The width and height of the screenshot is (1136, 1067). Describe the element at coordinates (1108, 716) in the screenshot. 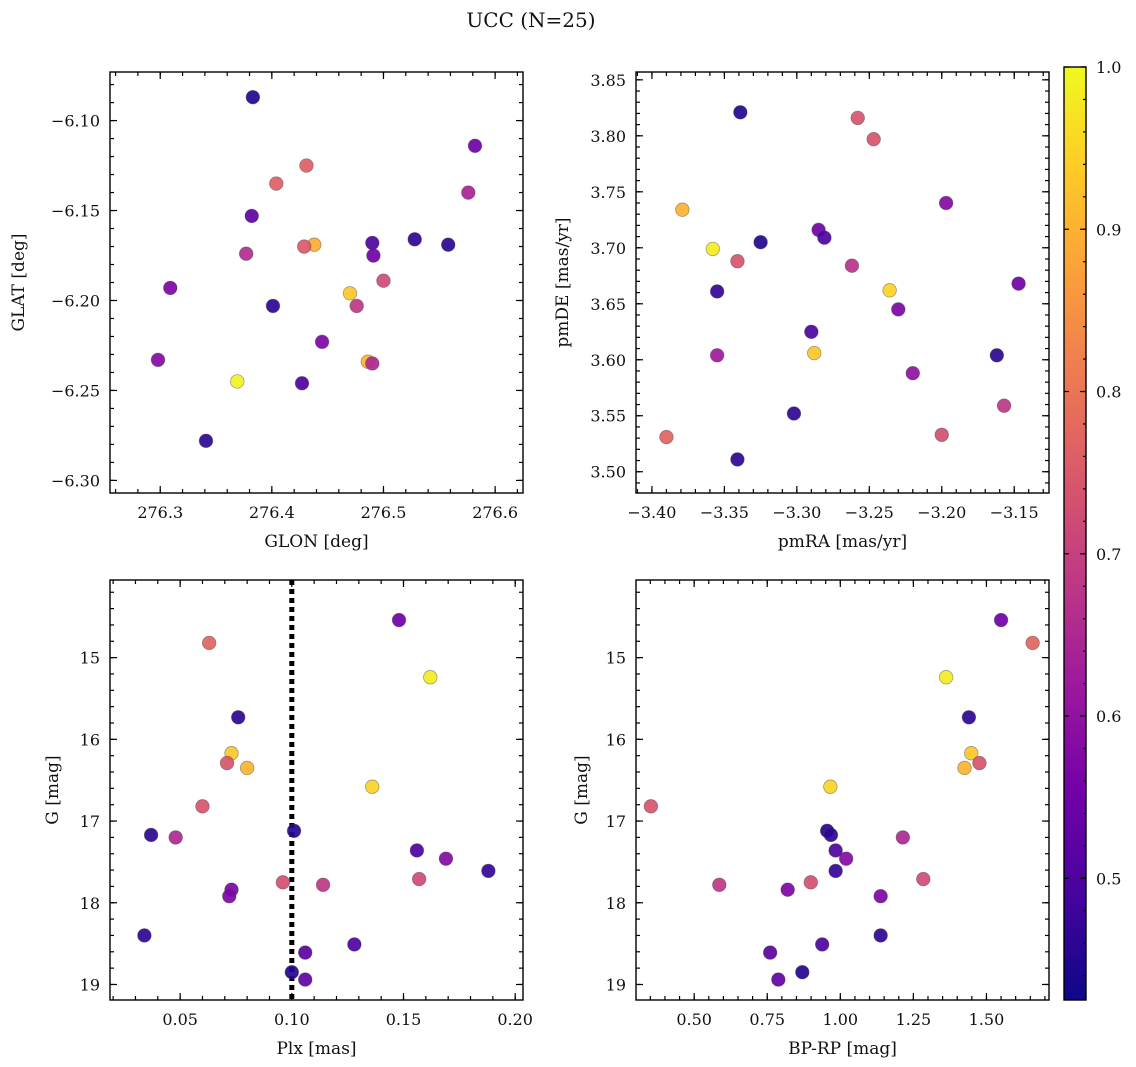

I see `colorbar-tick-label: 0.6` at that location.